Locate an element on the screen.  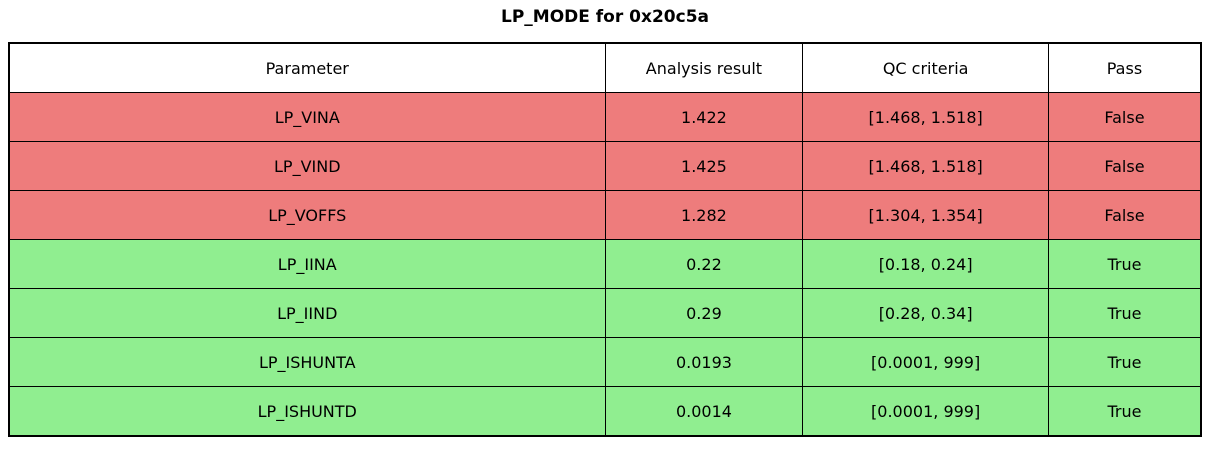
cell-parameter: LP_IIND is located at coordinates (307, 313).